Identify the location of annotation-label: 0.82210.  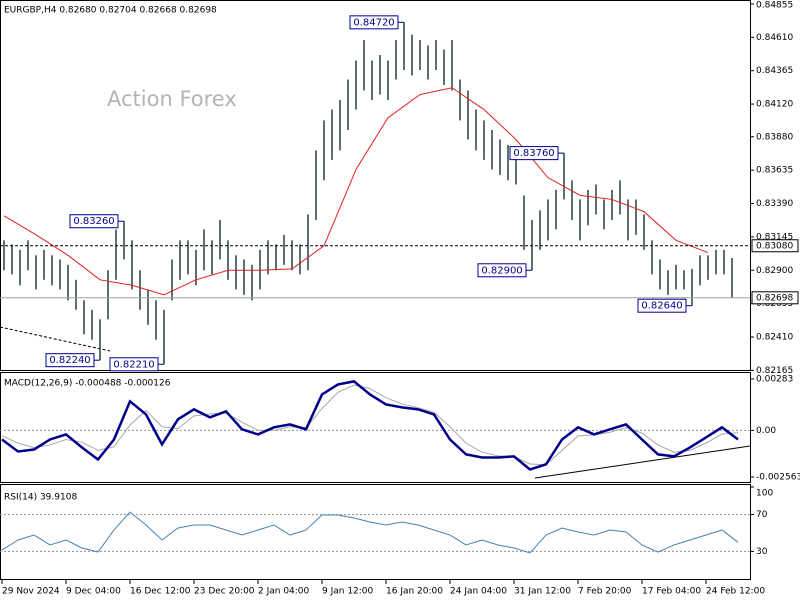
(133, 364).